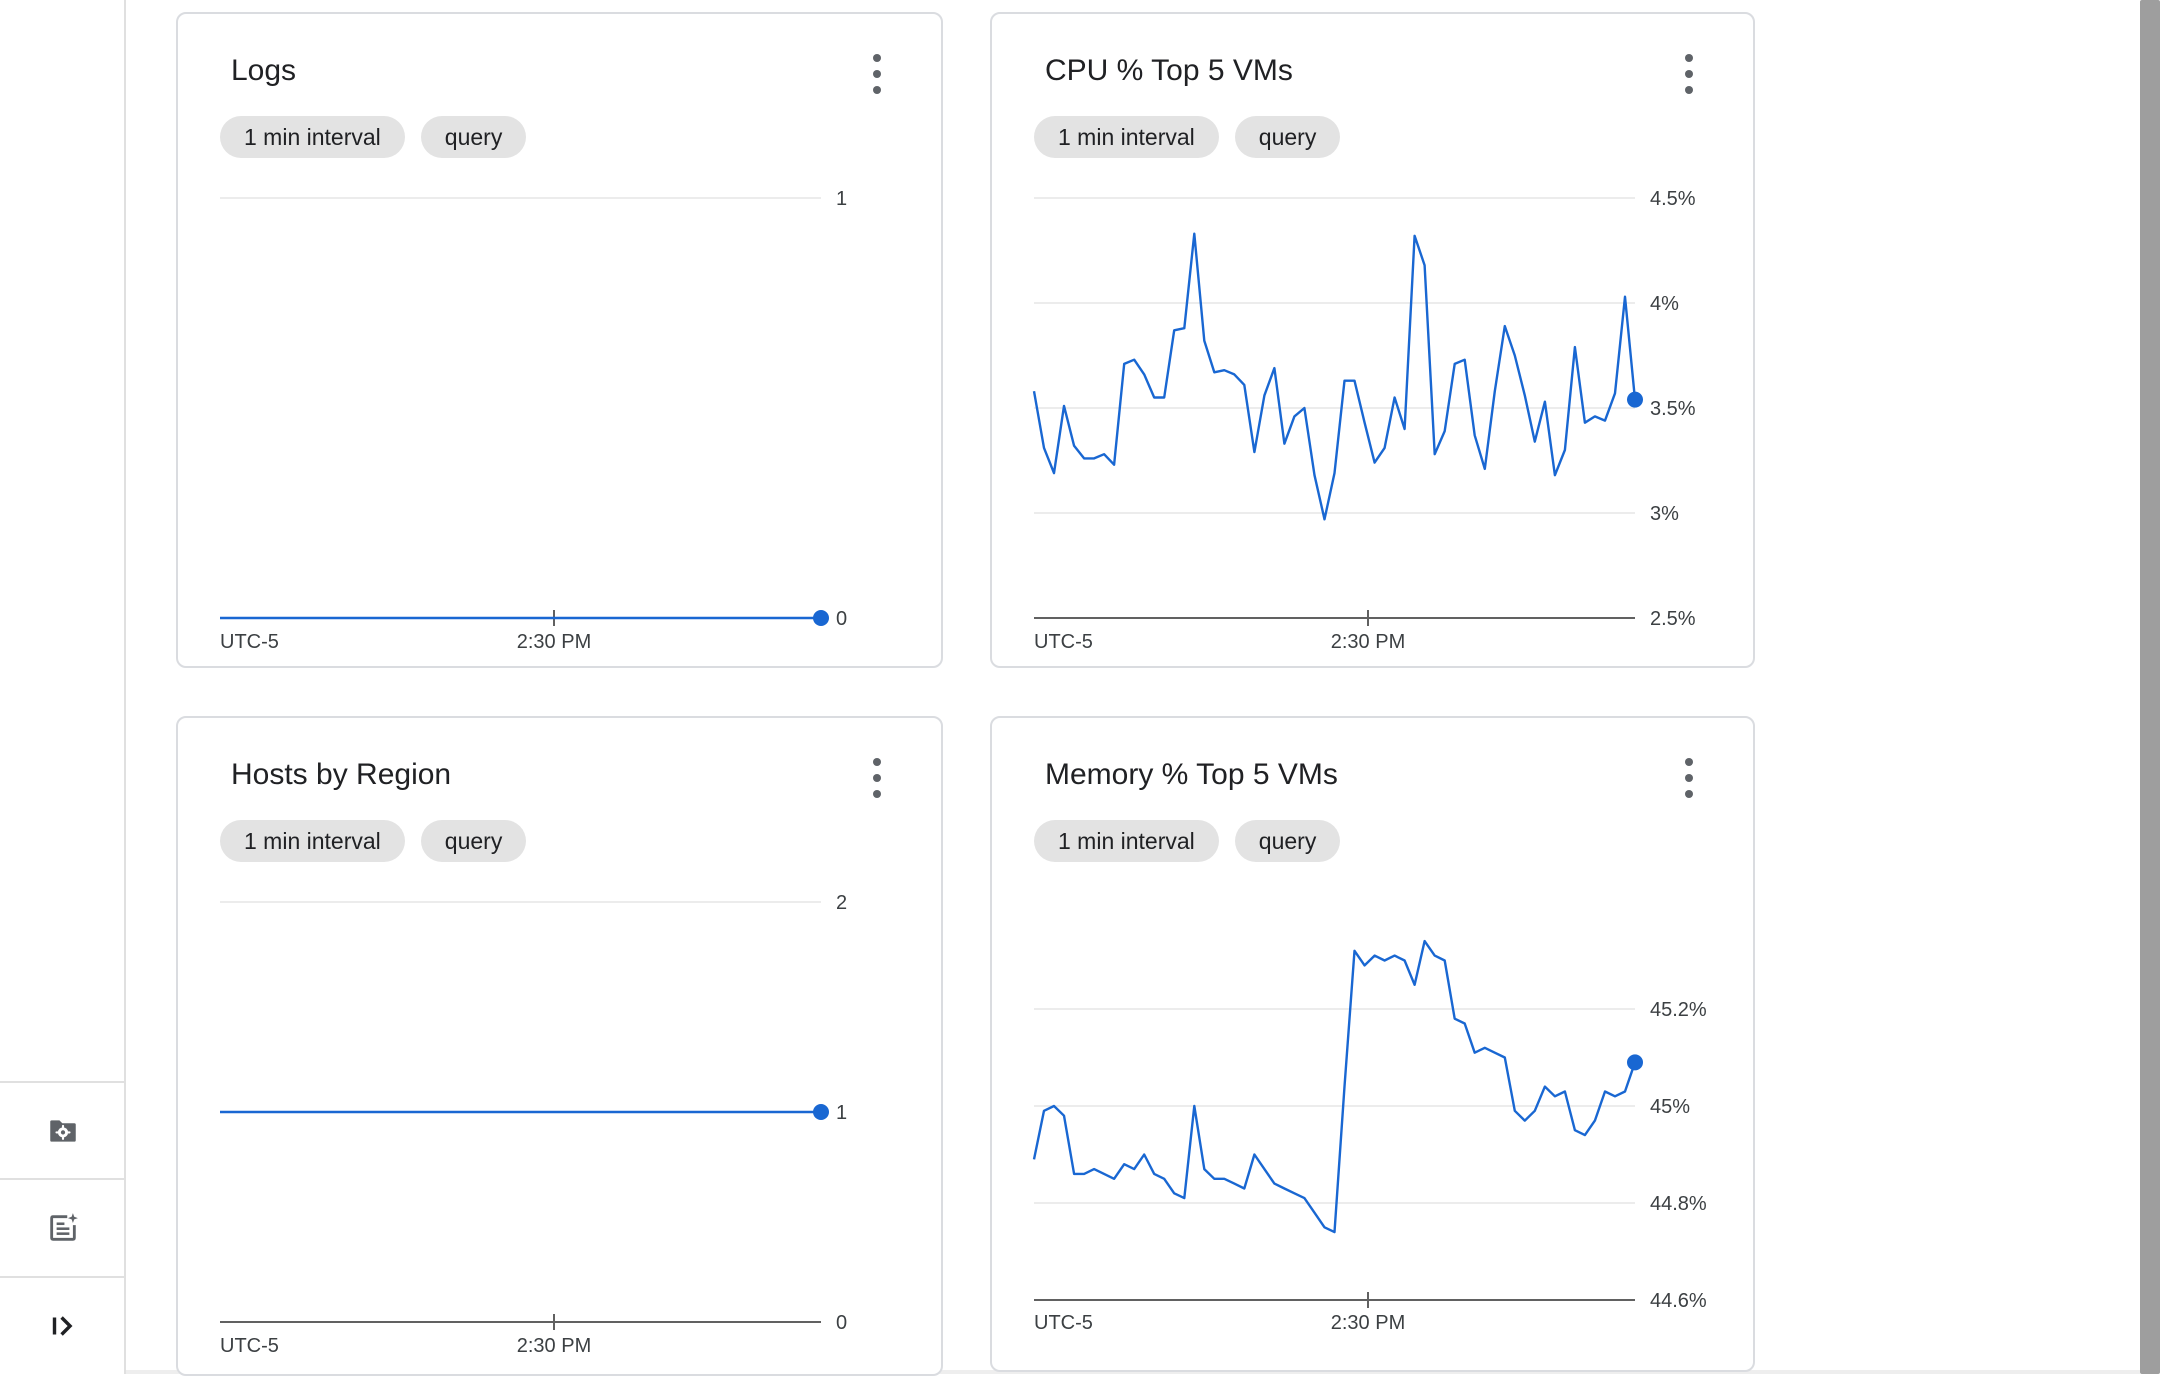  I want to click on cpu-line-chart: 4.5% 4% 3.5% 3% 2.5% UTC-5 2:30 PM, so click(1364, 420).